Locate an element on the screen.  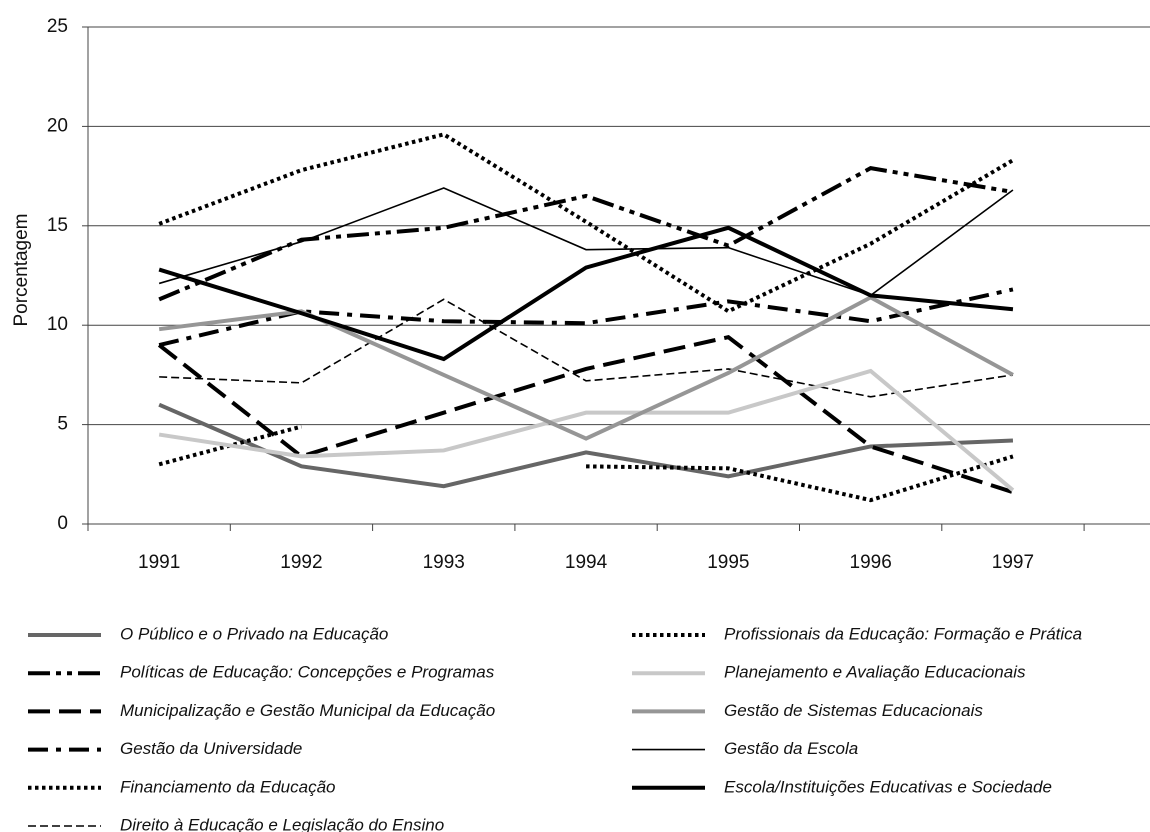
legend-label: Gestão da Universidade is located at coordinates (211, 748).